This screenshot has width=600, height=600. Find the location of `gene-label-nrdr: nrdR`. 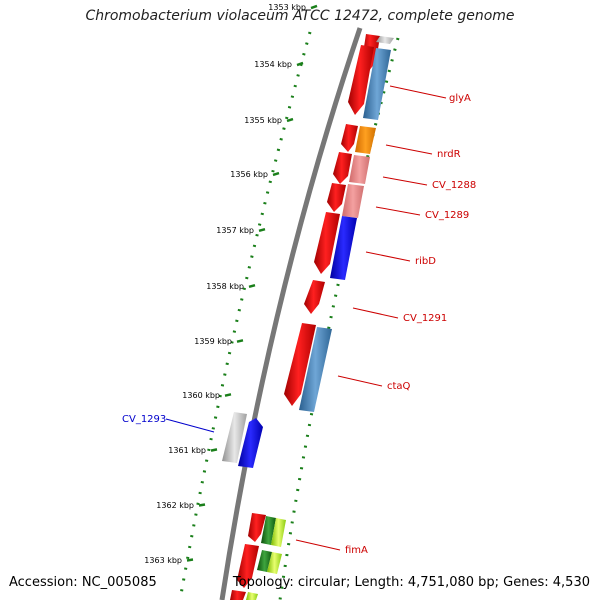

gene-label-nrdr: nrdR is located at coordinates (449, 154).